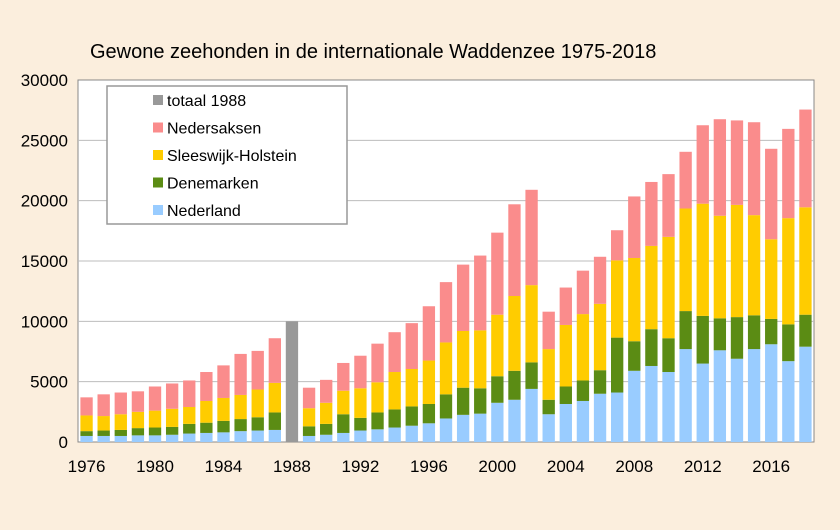  I want to click on y-tick-label: 20000, so click(44, 201).